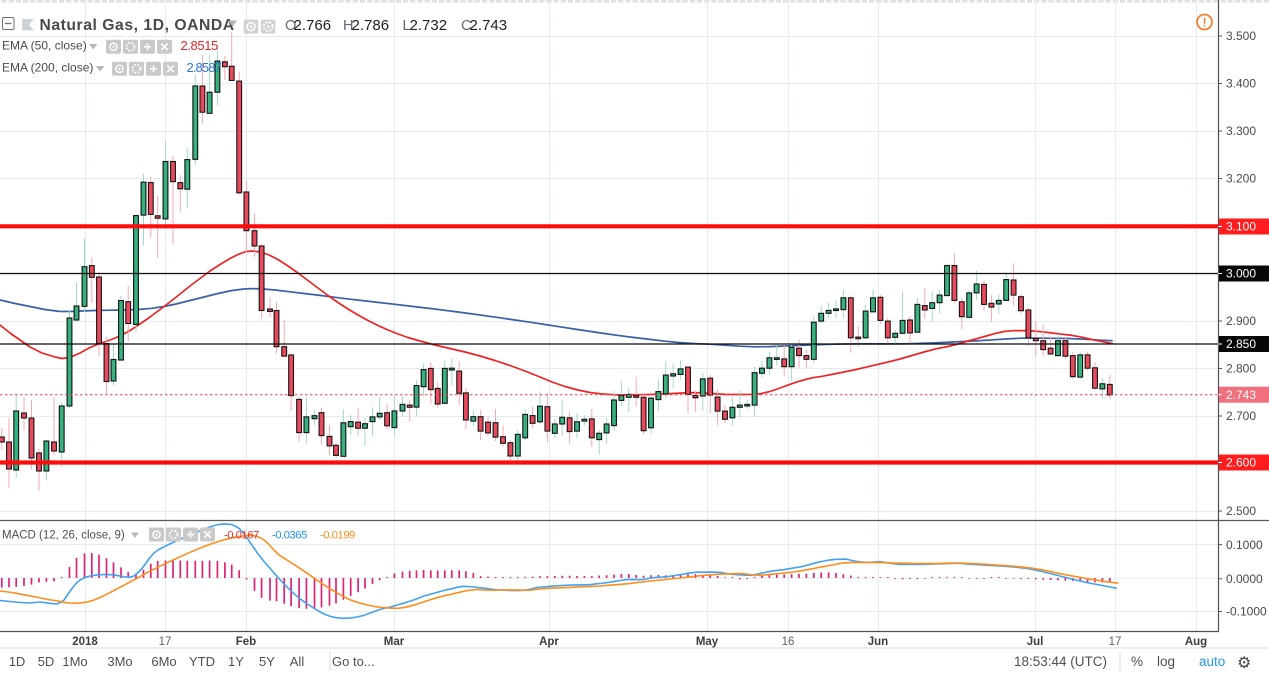 The width and height of the screenshot is (1269, 675). What do you see at coordinates (137, 25) in the screenshot?
I see `svg-text: Natural Gas, 1D, OANDA` at bounding box center [137, 25].